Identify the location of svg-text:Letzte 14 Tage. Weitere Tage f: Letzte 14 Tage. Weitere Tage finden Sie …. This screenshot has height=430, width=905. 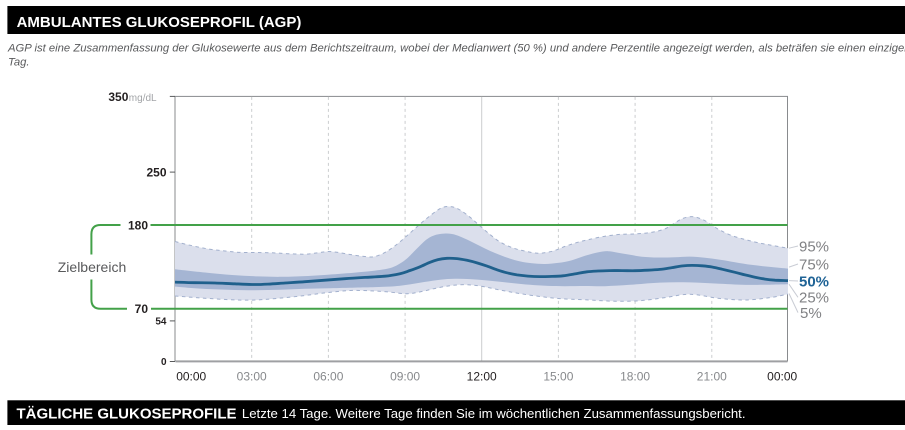
(494, 413).